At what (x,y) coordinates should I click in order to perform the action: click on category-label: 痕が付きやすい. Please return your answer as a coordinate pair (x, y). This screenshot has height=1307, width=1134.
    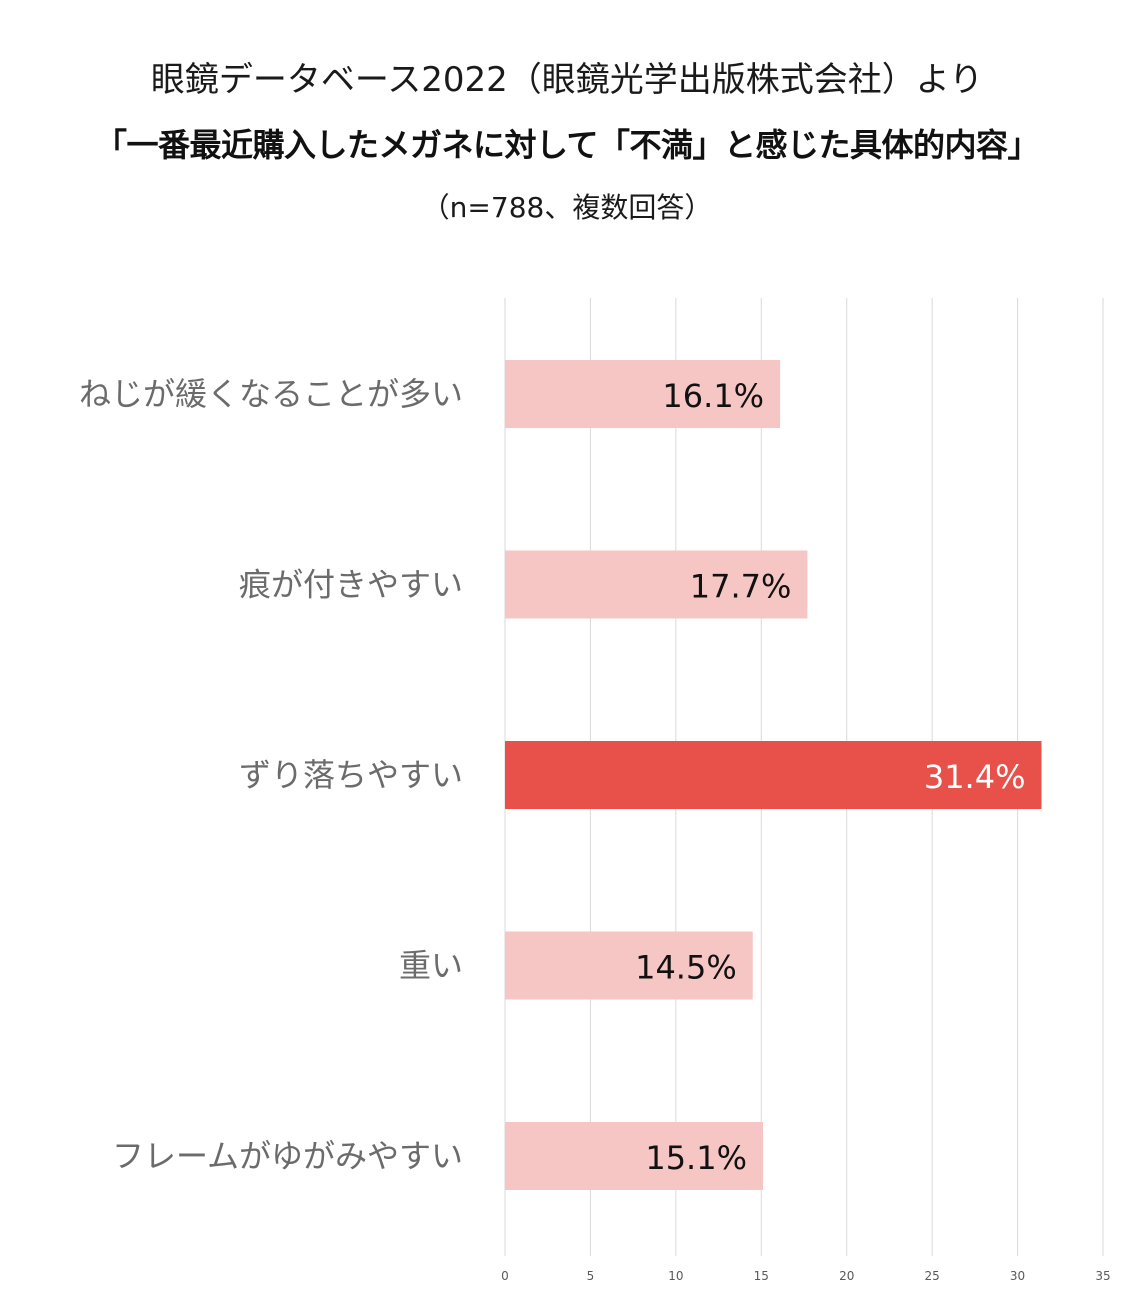
    Looking at the image, I should click on (351, 585).